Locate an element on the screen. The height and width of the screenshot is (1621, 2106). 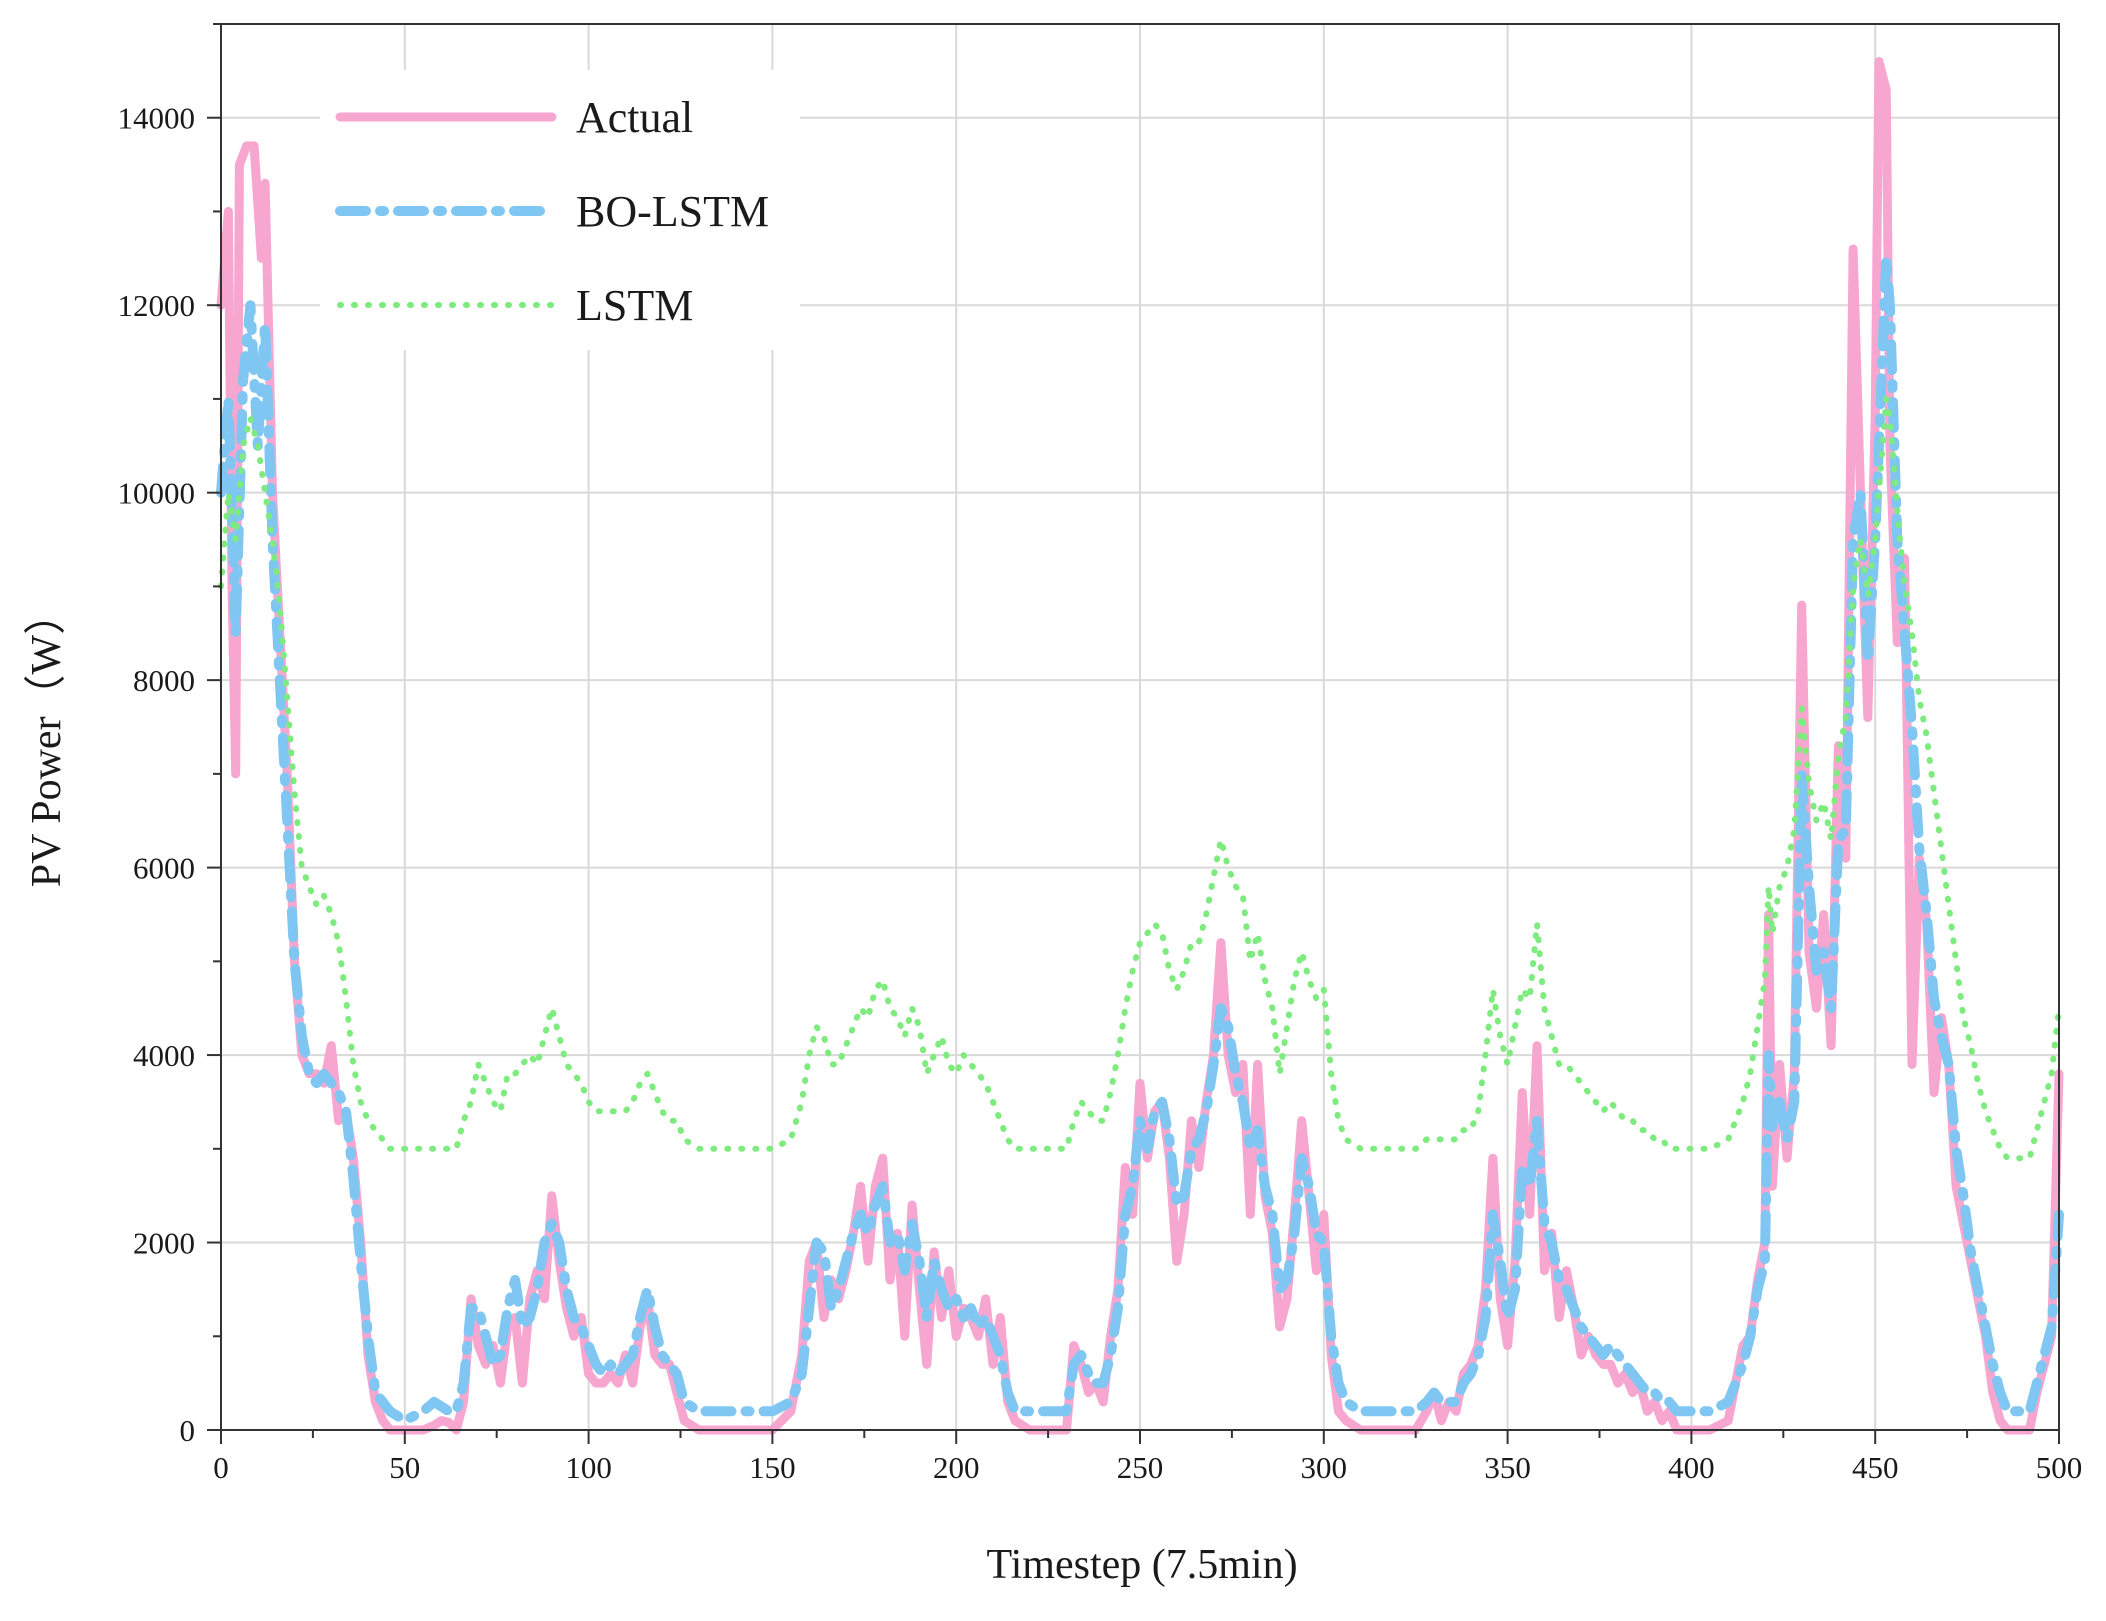
x-tick-label: 450 is located at coordinates (1875, 1467).